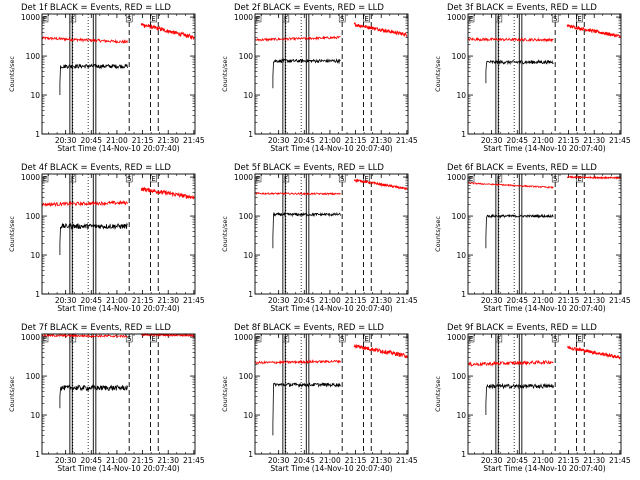 The image size is (640, 480). What do you see at coordinates (96, 328) in the screenshot?
I see `chart-title: Det 7f BLACK = Events, RED = LLD` at bounding box center [96, 328].